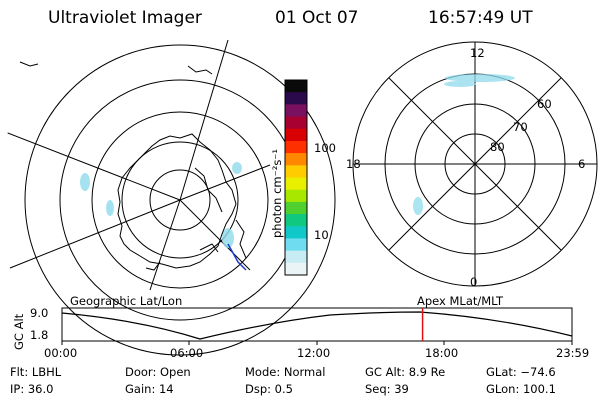 This screenshot has height=400, width=600. What do you see at coordinates (39, 335) in the screenshot?
I see `timeline-ytick-bottom: 1.8` at bounding box center [39, 335].